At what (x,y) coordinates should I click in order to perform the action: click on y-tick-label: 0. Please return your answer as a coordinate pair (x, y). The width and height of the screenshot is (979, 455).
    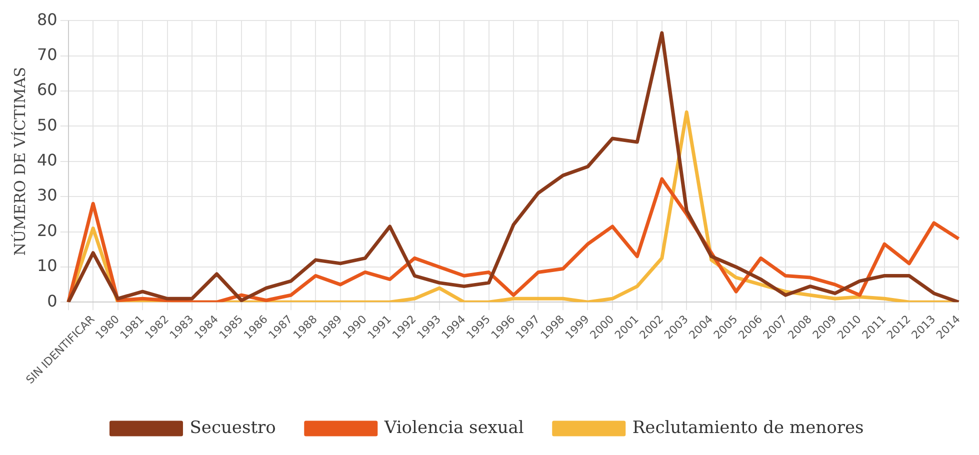
    Looking at the image, I should click on (52, 300).